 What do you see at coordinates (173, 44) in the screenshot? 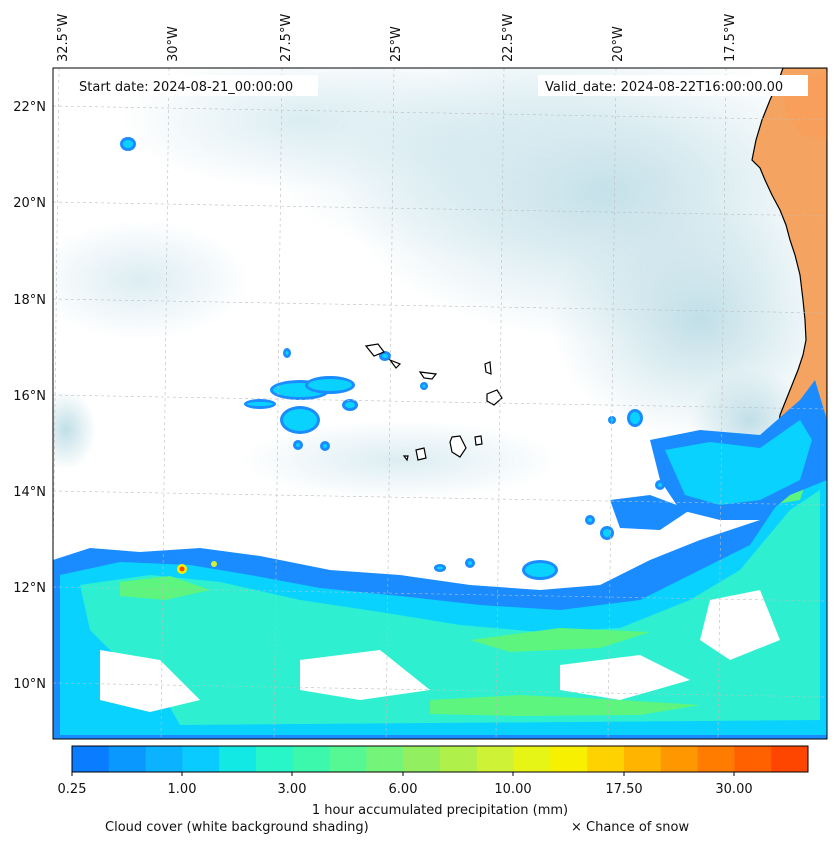
I see `lon-label-30w: 30°W` at bounding box center [173, 44].